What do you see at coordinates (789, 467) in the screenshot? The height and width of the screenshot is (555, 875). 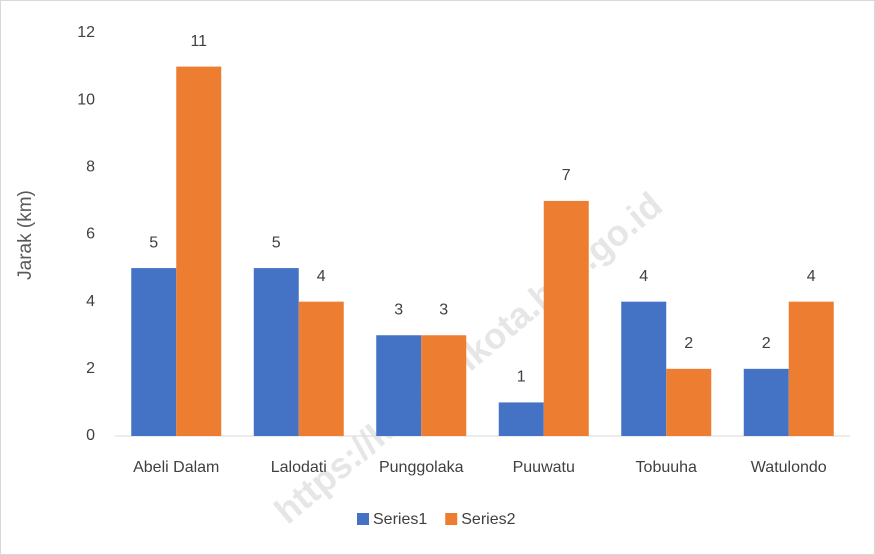 I see `x-tick-label: Watulondo` at bounding box center [789, 467].